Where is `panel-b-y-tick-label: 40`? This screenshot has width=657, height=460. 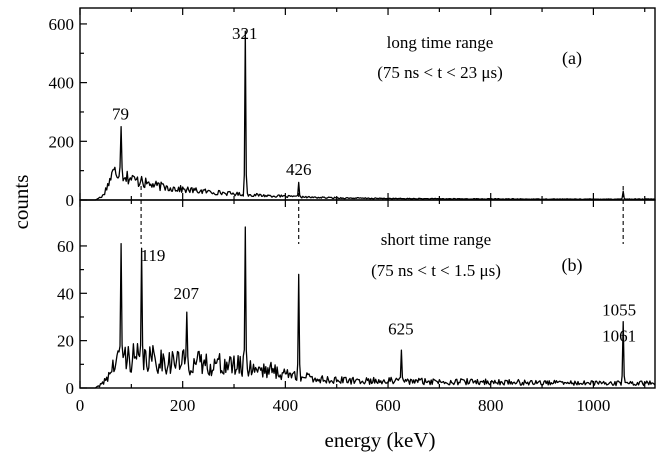 panel-b-y-tick-label: 40 is located at coordinates (65, 293).